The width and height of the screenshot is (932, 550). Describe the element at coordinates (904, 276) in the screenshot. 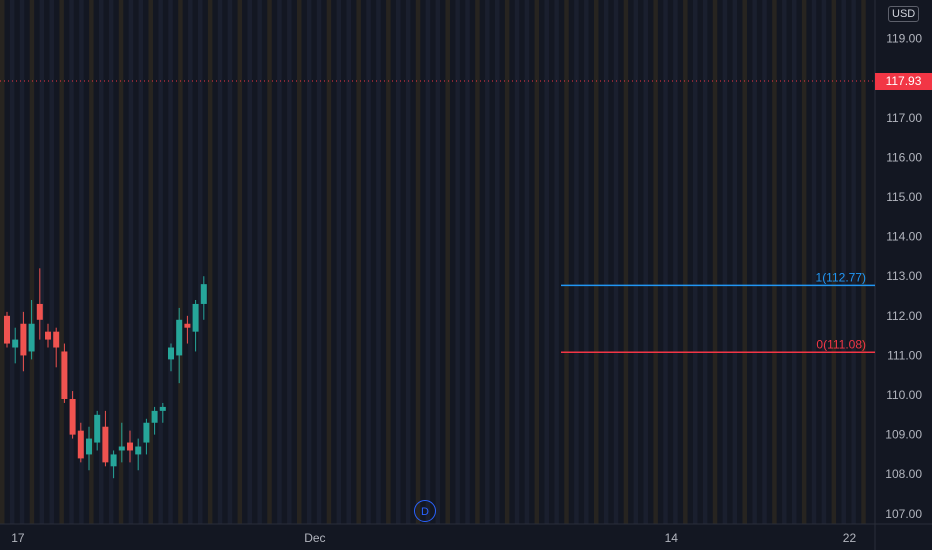

I see `y-tick-label: 113.00` at that location.